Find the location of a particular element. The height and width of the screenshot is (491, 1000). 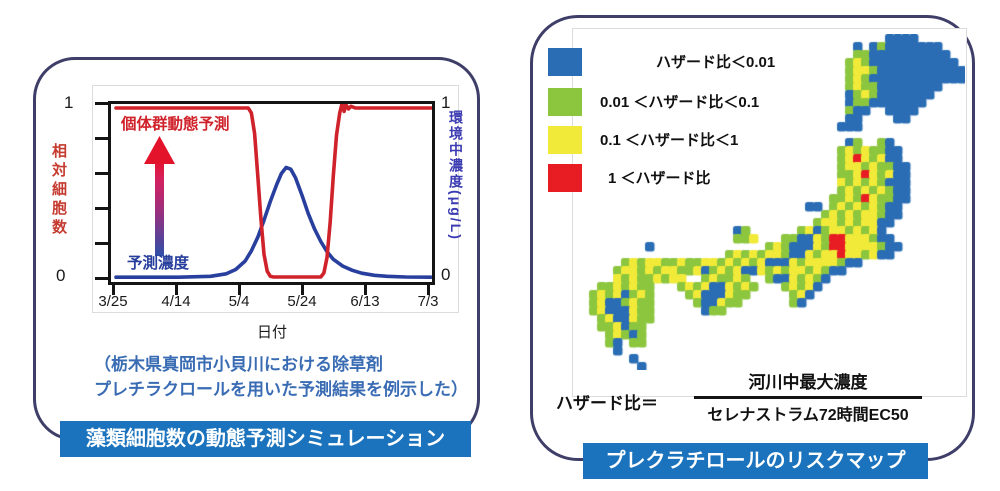

chart-plot-area is located at coordinates (271, 193).